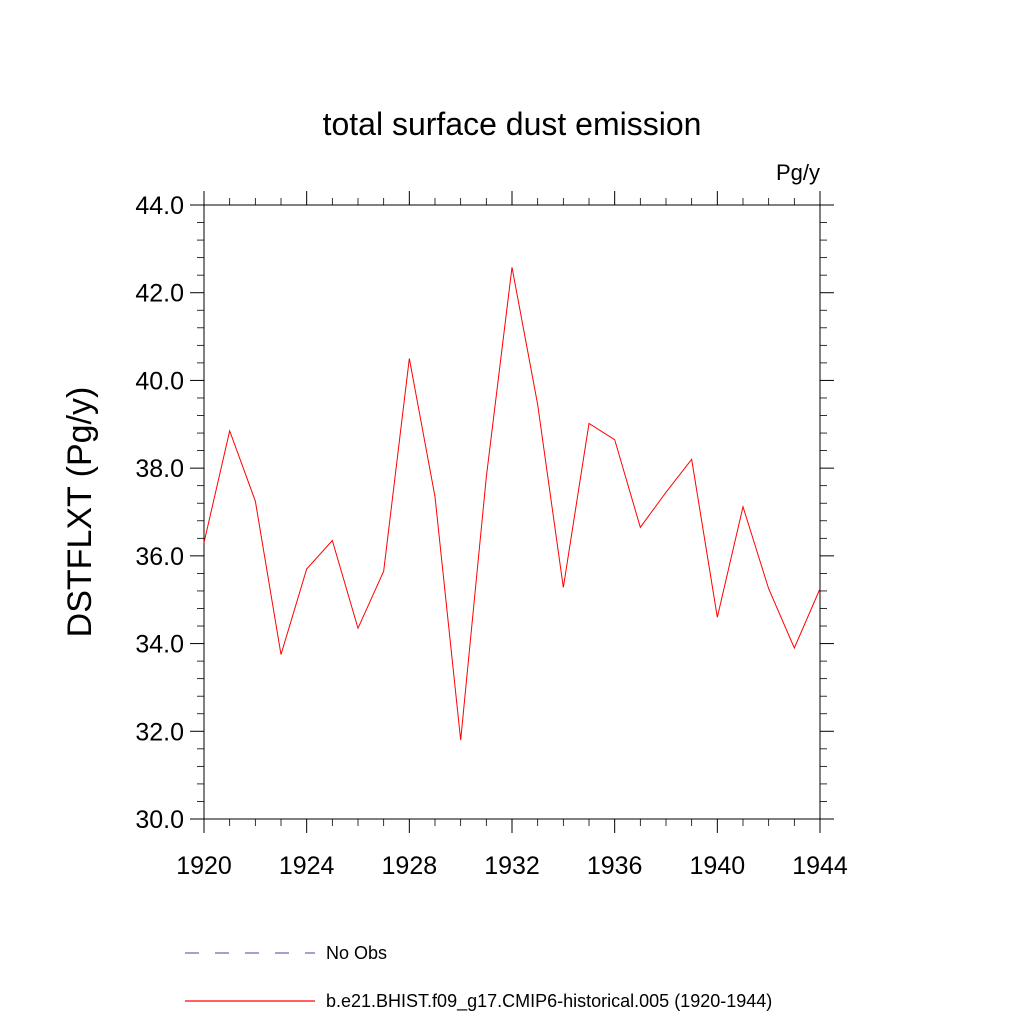 The height and width of the screenshot is (1024, 1024). What do you see at coordinates (204, 866) in the screenshot?
I see `x-tick-label: 1920` at bounding box center [204, 866].